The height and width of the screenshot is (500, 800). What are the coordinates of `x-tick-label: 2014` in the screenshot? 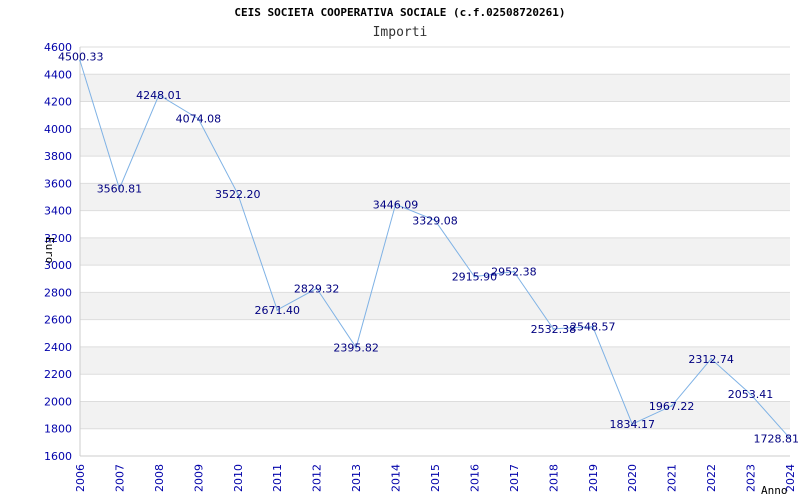 It's located at (396, 478).